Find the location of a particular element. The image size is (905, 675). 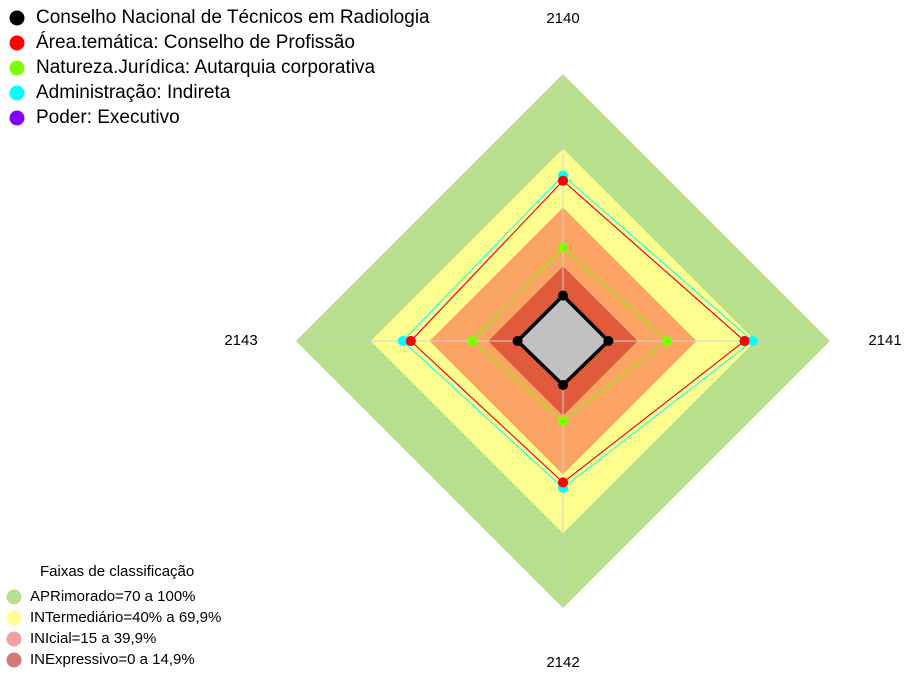

band-legend-label: APRimorado=70 a 100% is located at coordinates (113, 596).